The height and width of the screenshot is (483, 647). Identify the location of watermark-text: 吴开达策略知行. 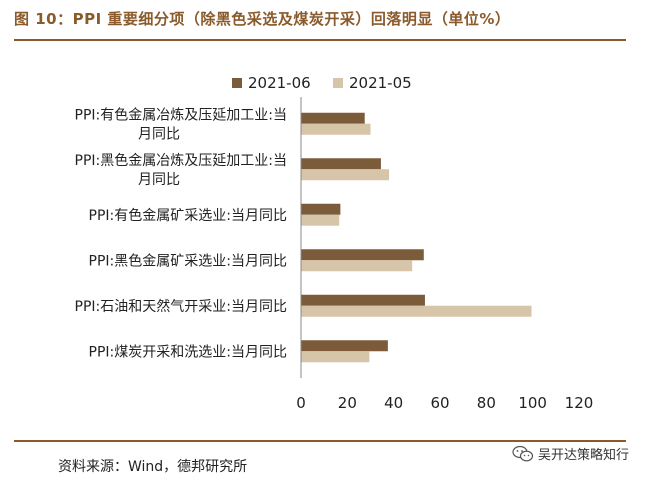
(583, 455).